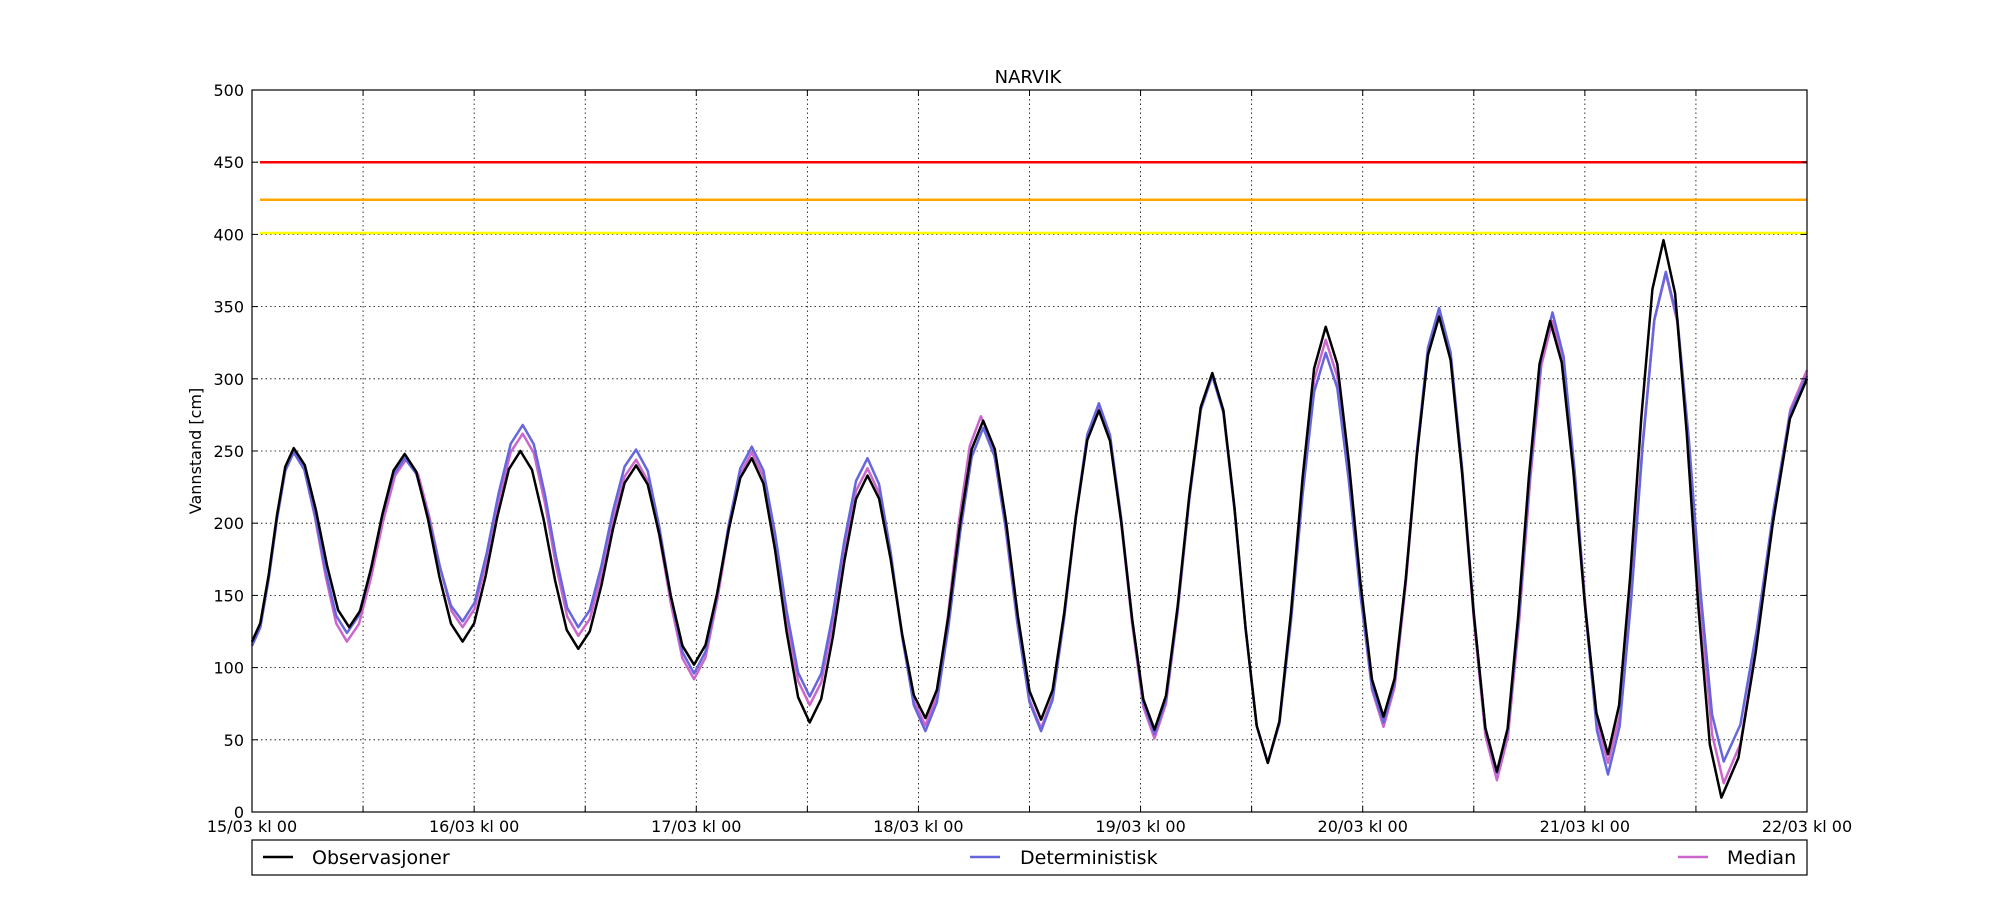 The width and height of the screenshot is (2000, 900). I want to click on y-tick-label: 350, so click(228, 307).